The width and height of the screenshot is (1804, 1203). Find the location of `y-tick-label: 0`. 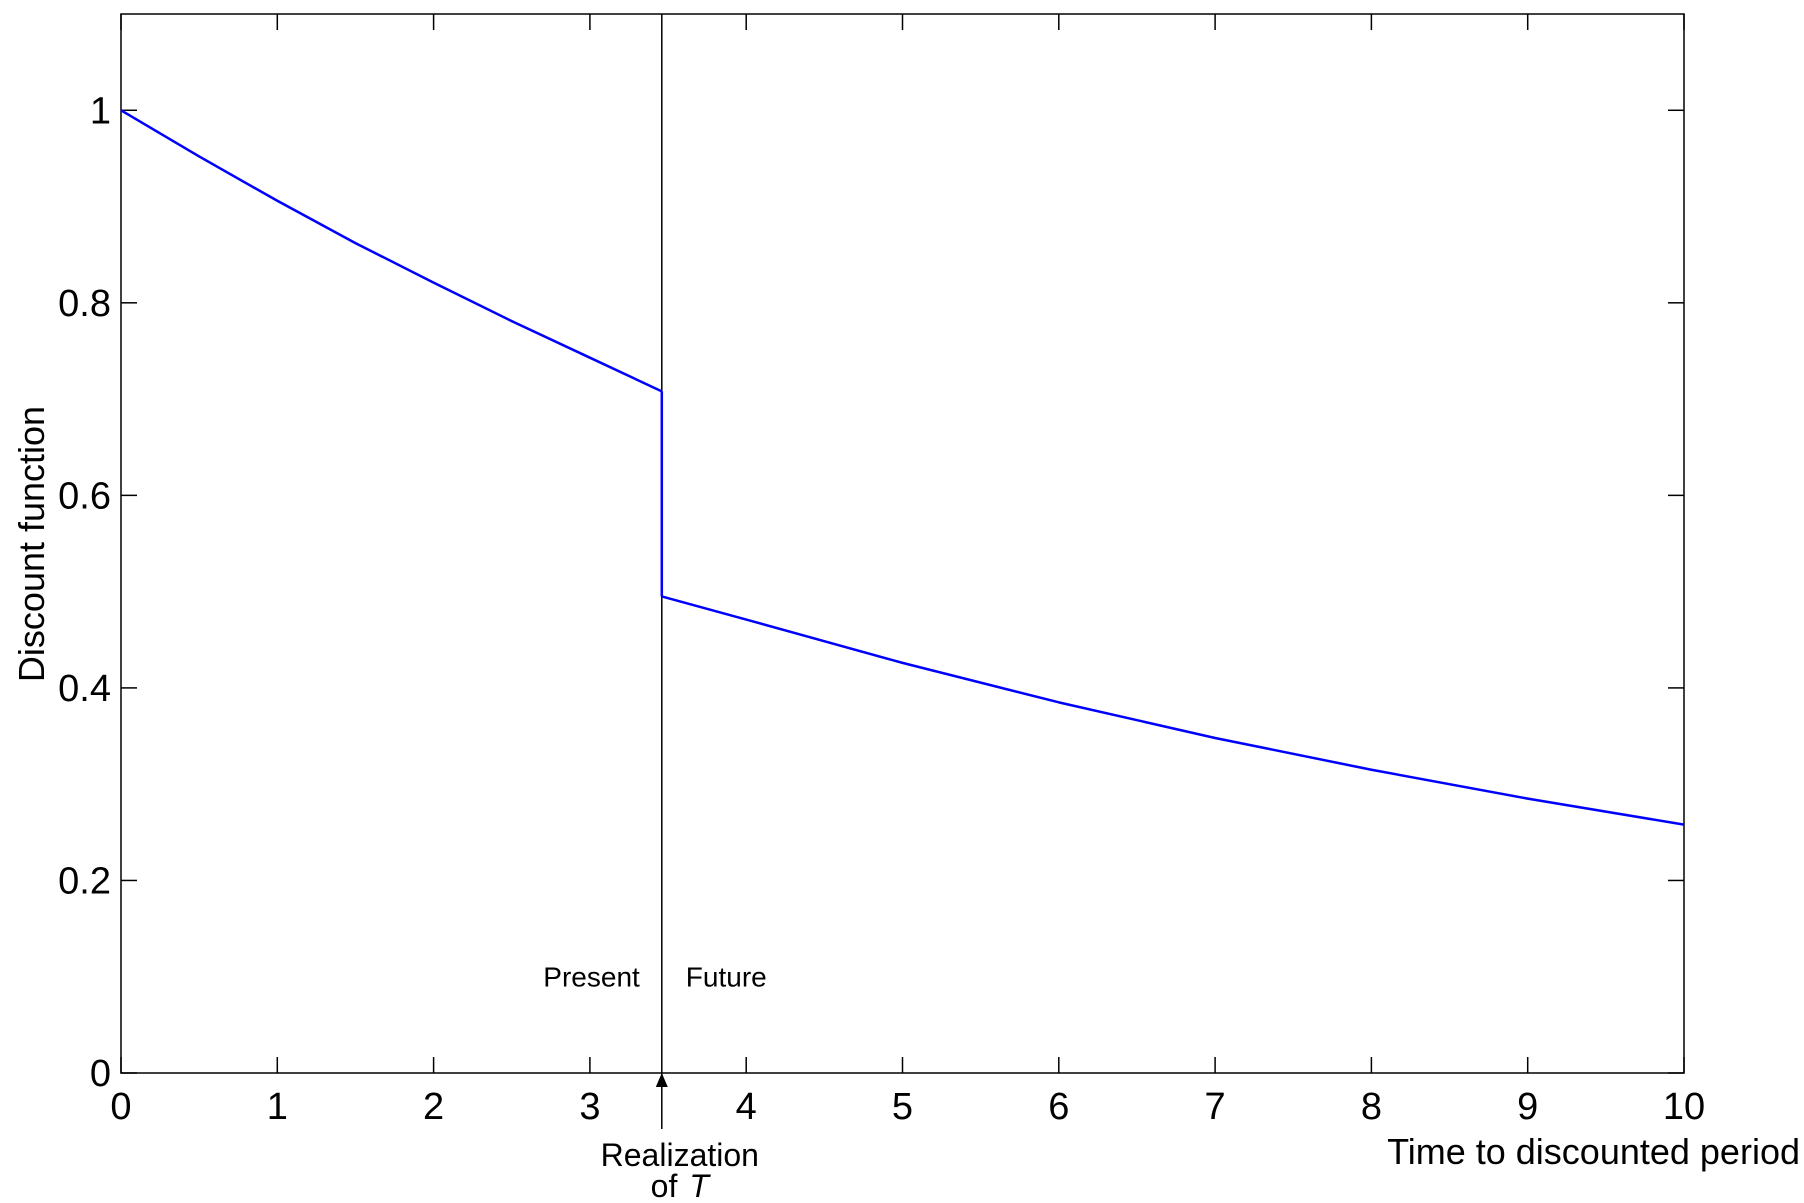

y-tick-label: 0 is located at coordinates (100, 1074).